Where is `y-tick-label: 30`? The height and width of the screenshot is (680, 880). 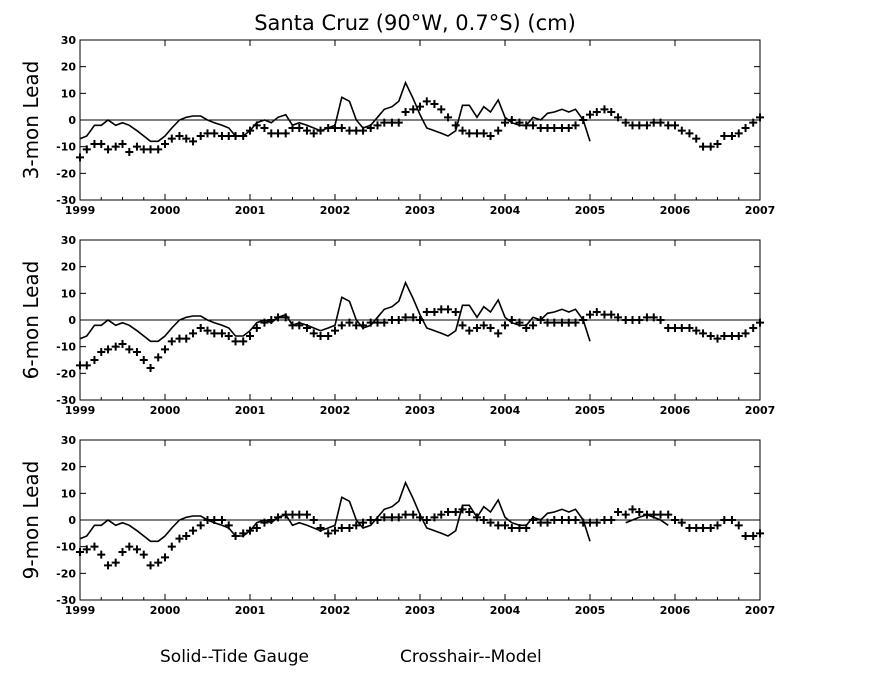 y-tick-label: 30 is located at coordinates (69, 440).